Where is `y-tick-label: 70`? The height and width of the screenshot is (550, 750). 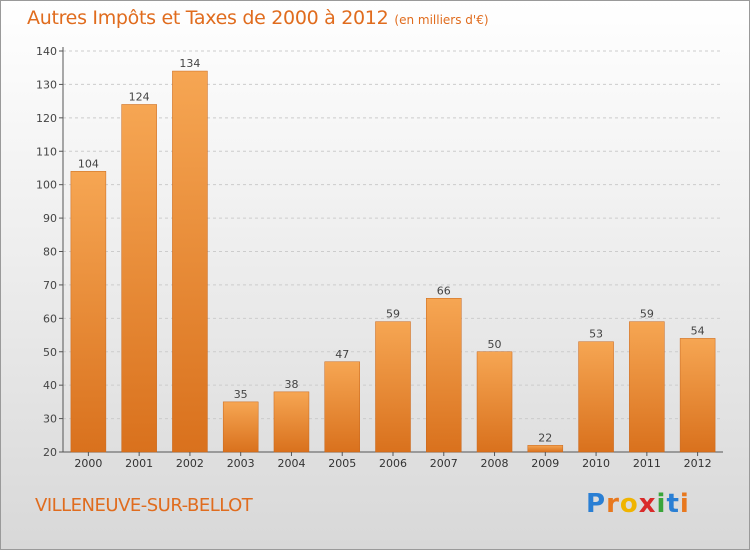 y-tick-label: 70 is located at coordinates (50, 285).